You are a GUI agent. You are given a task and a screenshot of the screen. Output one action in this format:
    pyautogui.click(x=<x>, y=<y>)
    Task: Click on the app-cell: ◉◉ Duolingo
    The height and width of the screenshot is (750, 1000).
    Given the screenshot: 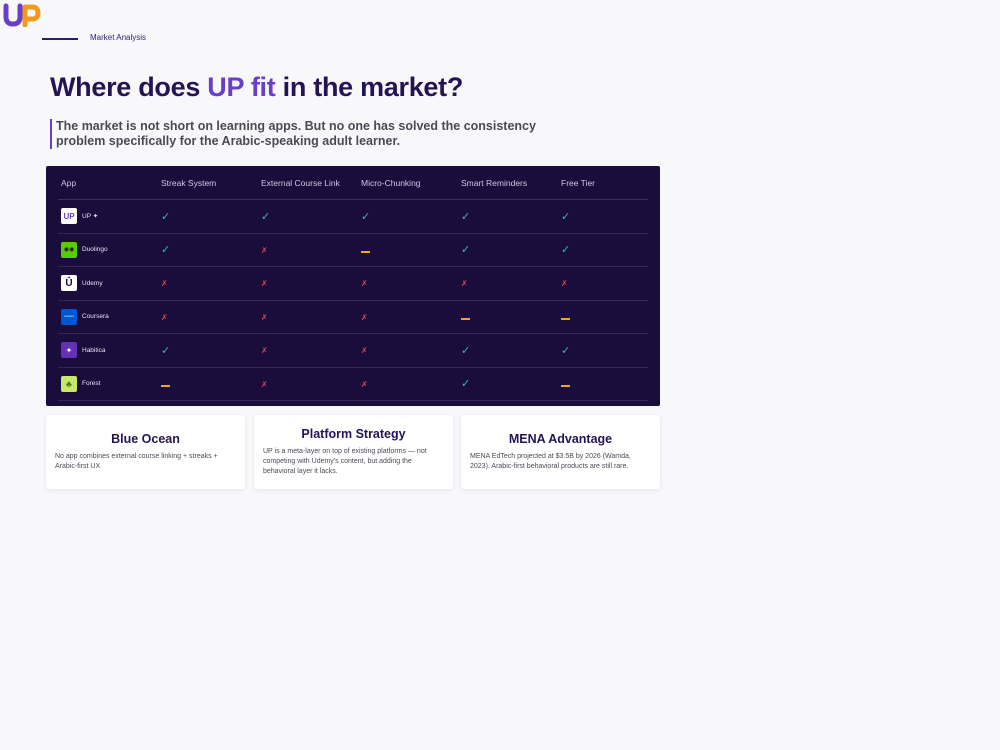 What is the action you would take?
    pyautogui.click(x=108, y=249)
    